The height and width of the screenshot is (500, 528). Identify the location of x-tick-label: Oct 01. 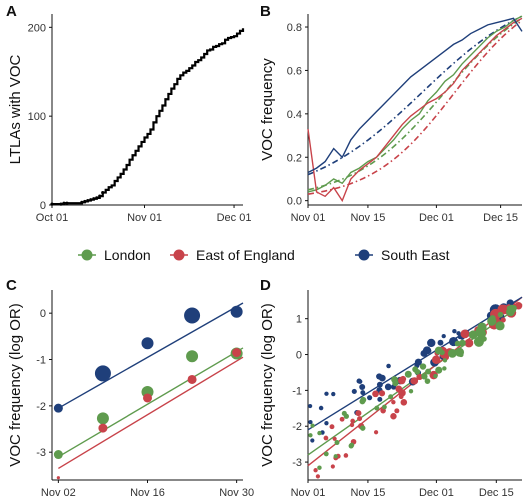
(52, 218).